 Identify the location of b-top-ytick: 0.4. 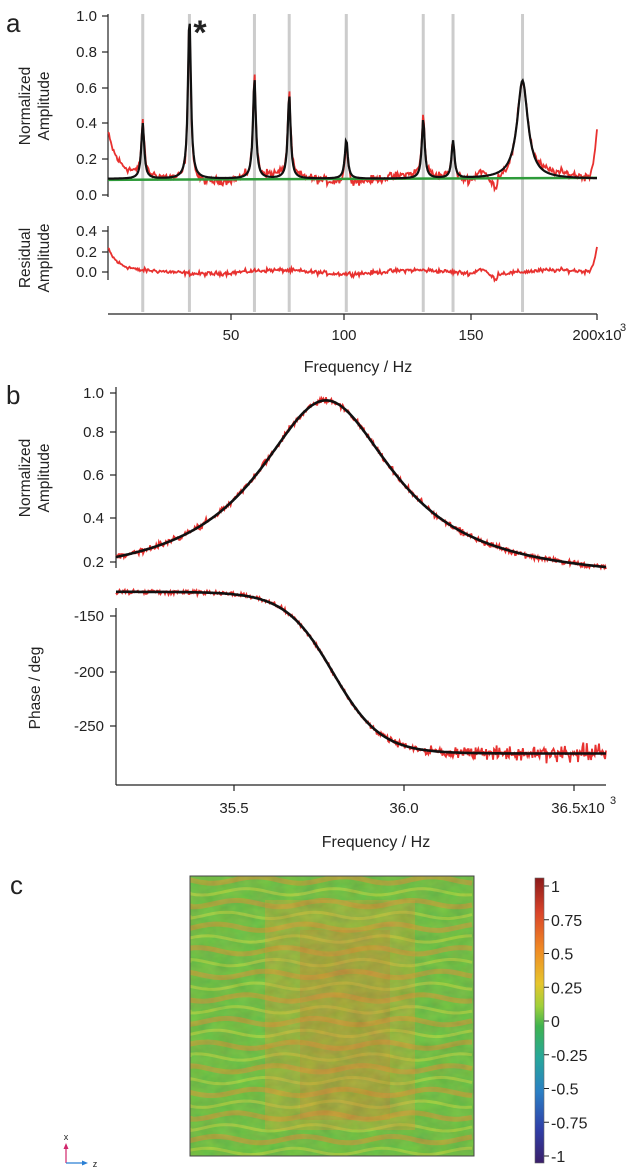
(93, 518).